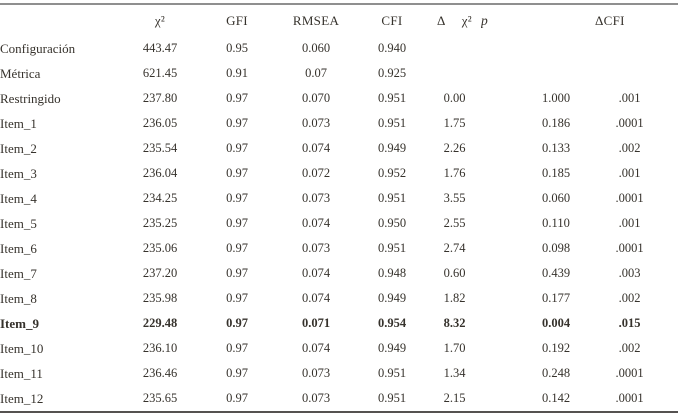 The width and height of the screenshot is (678, 419). I want to click on value-cell: 0.940, so click(392, 48).